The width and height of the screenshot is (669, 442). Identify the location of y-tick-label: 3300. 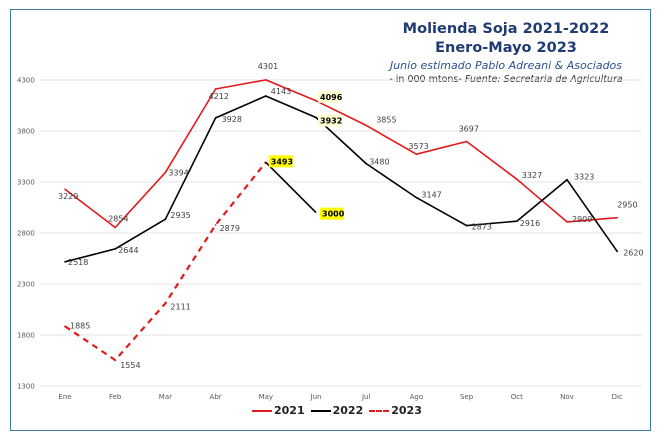
(26, 183).